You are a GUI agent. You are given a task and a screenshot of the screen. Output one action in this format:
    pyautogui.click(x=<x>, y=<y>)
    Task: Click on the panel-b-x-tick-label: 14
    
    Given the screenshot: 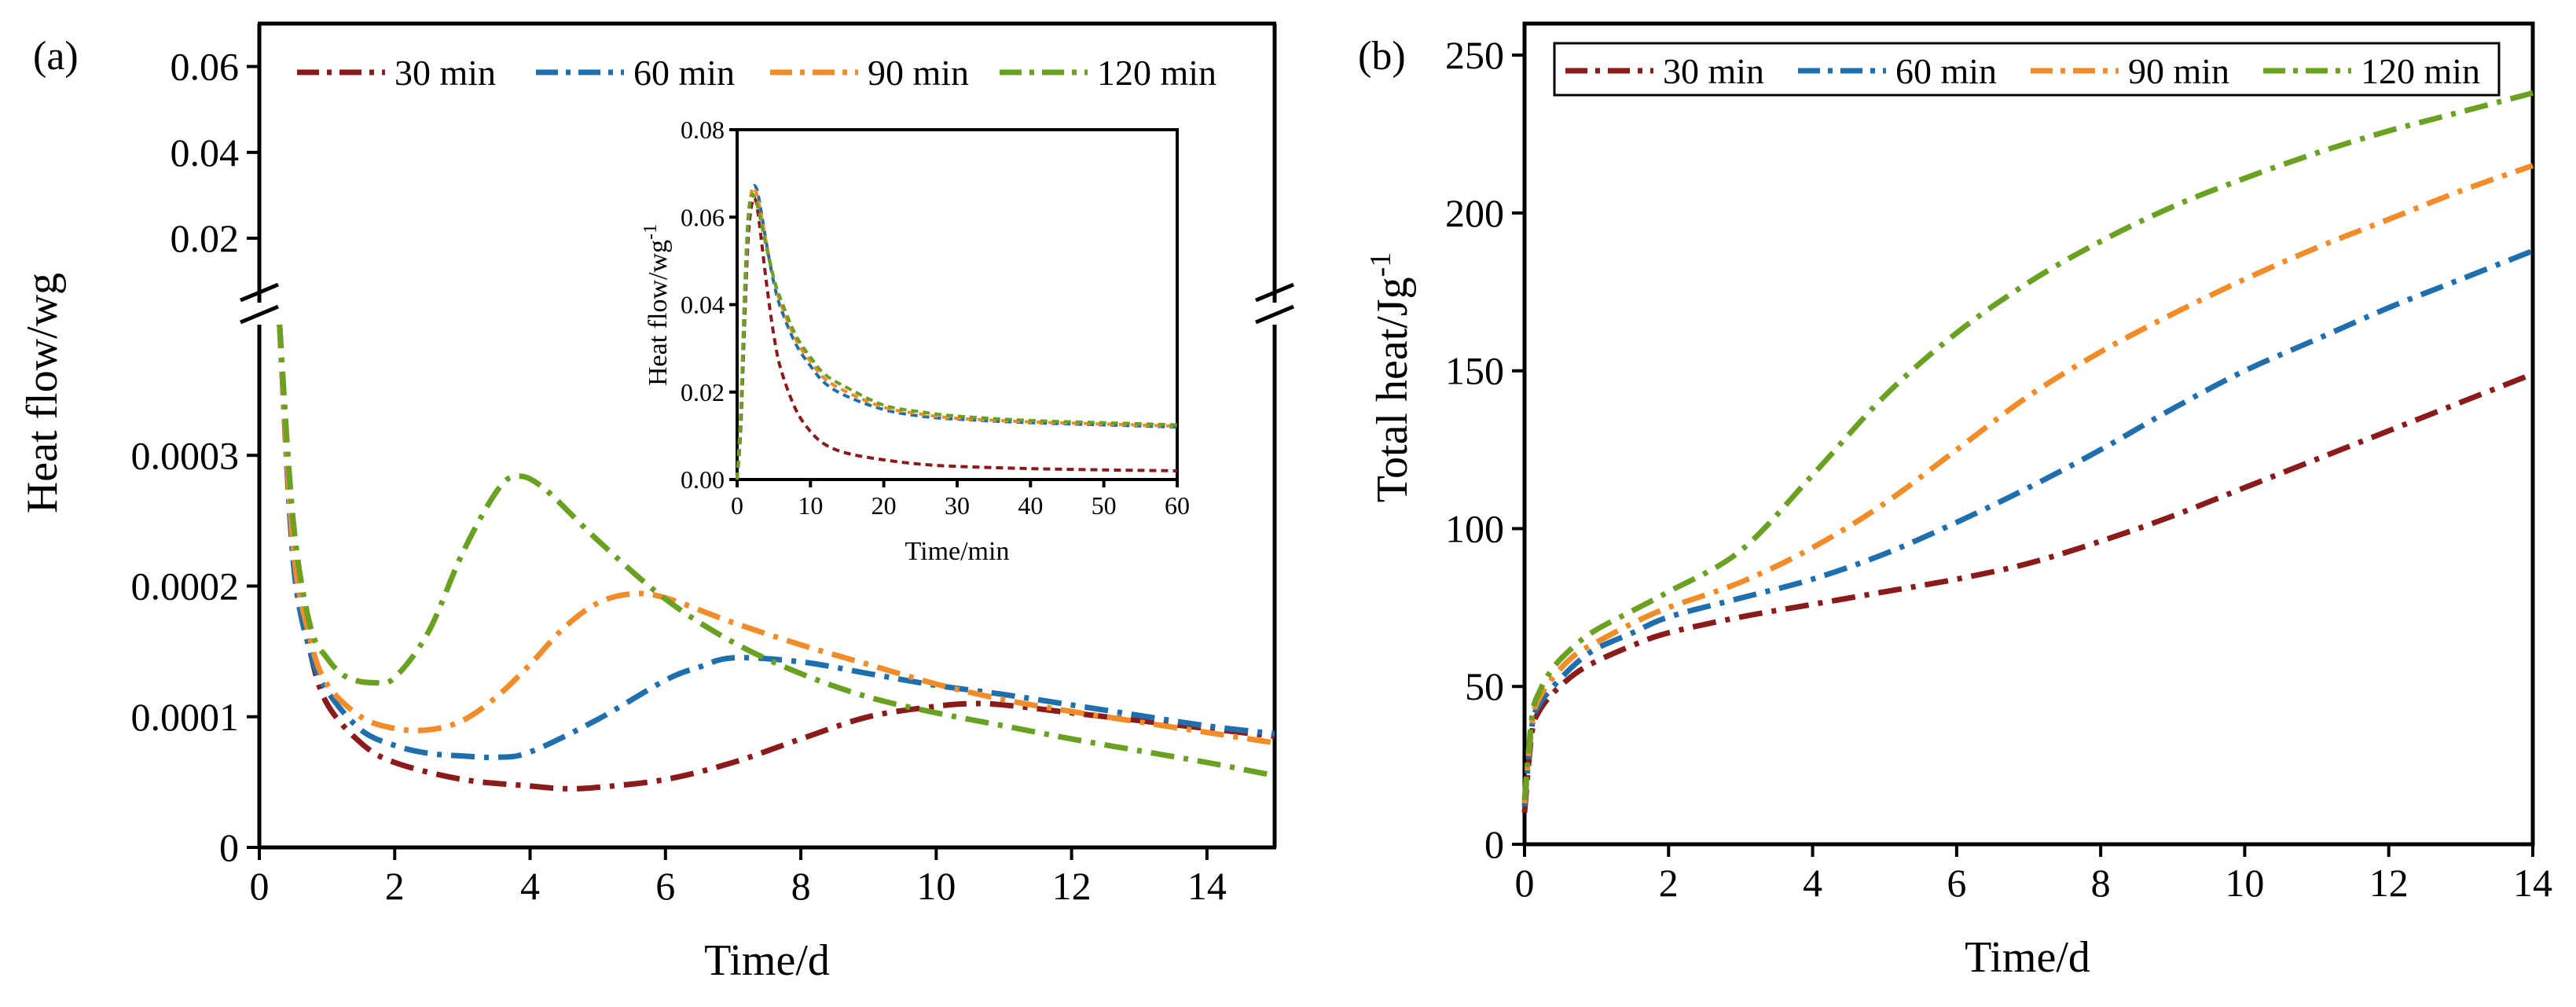 What is the action you would take?
    pyautogui.click(x=2532, y=883)
    